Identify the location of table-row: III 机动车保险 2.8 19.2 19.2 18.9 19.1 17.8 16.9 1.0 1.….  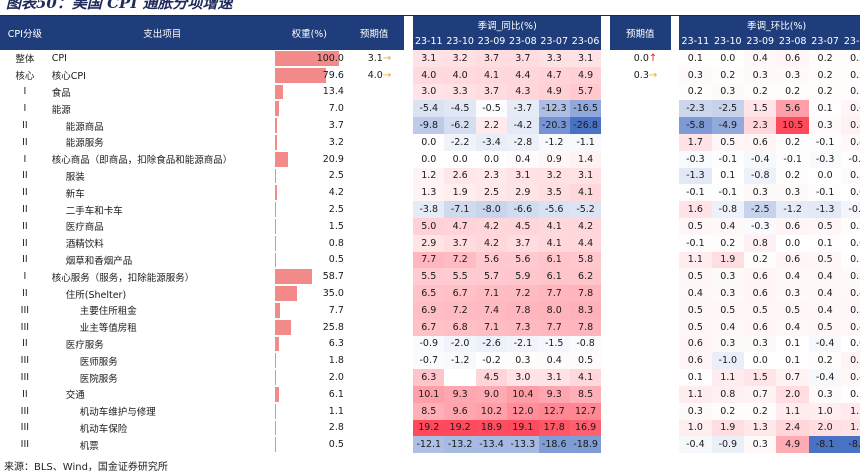
(430, 428).